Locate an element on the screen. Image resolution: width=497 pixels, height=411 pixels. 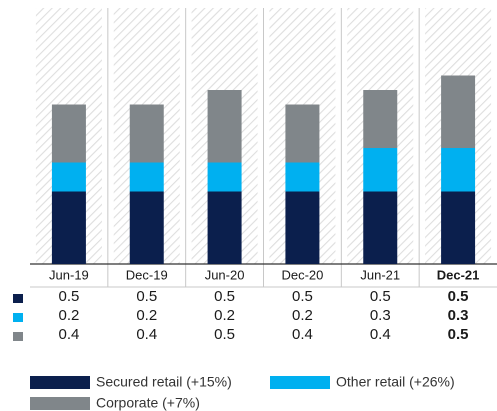
category-label: Jun-20 is located at coordinates (225, 274).